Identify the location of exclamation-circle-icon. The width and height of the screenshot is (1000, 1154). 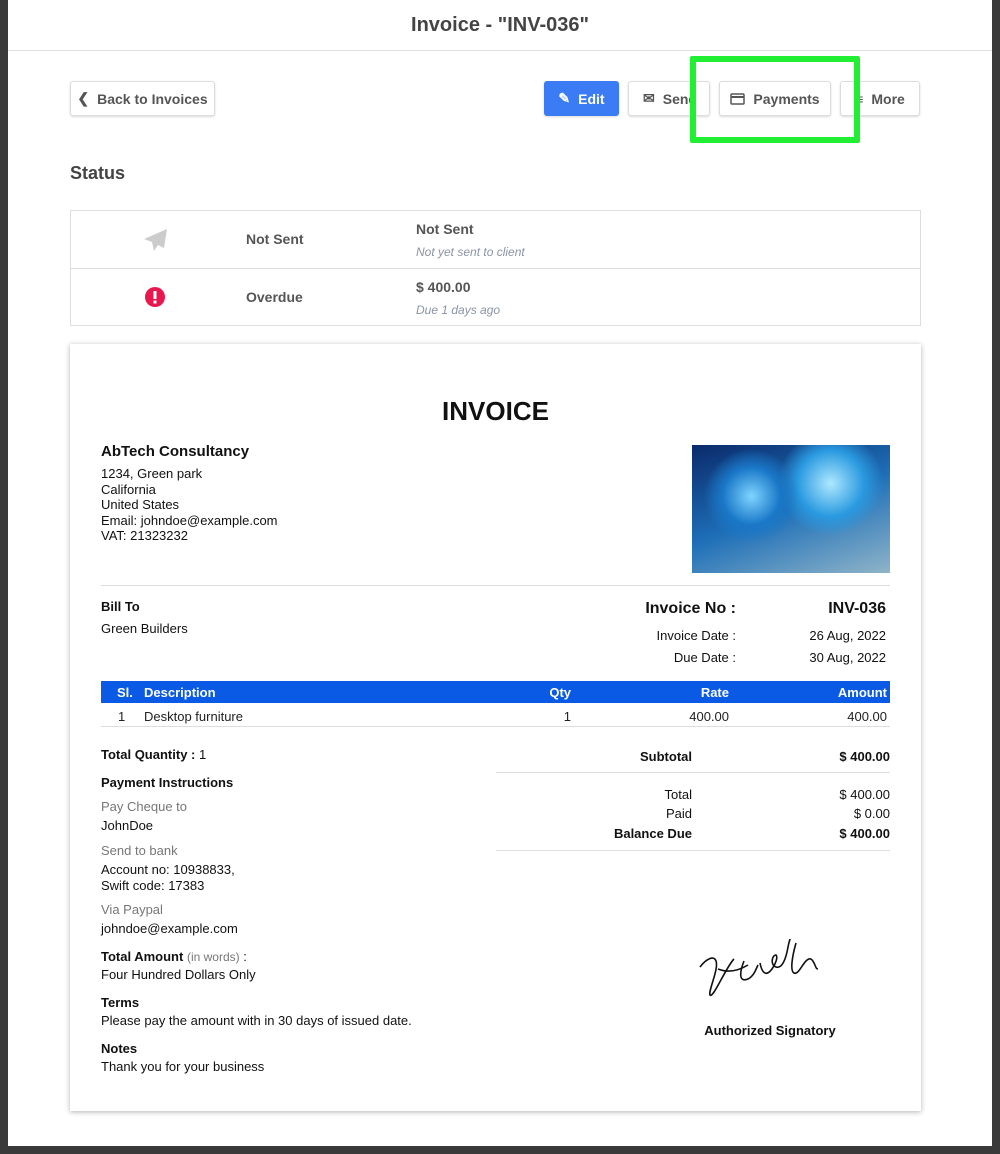
(155, 297).